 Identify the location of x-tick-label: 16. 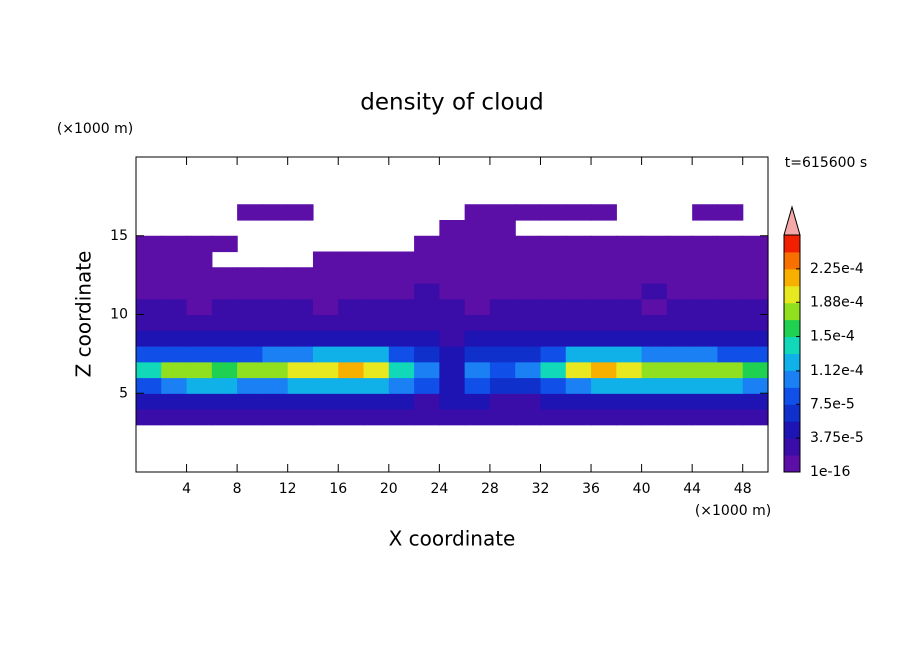
(338, 489).